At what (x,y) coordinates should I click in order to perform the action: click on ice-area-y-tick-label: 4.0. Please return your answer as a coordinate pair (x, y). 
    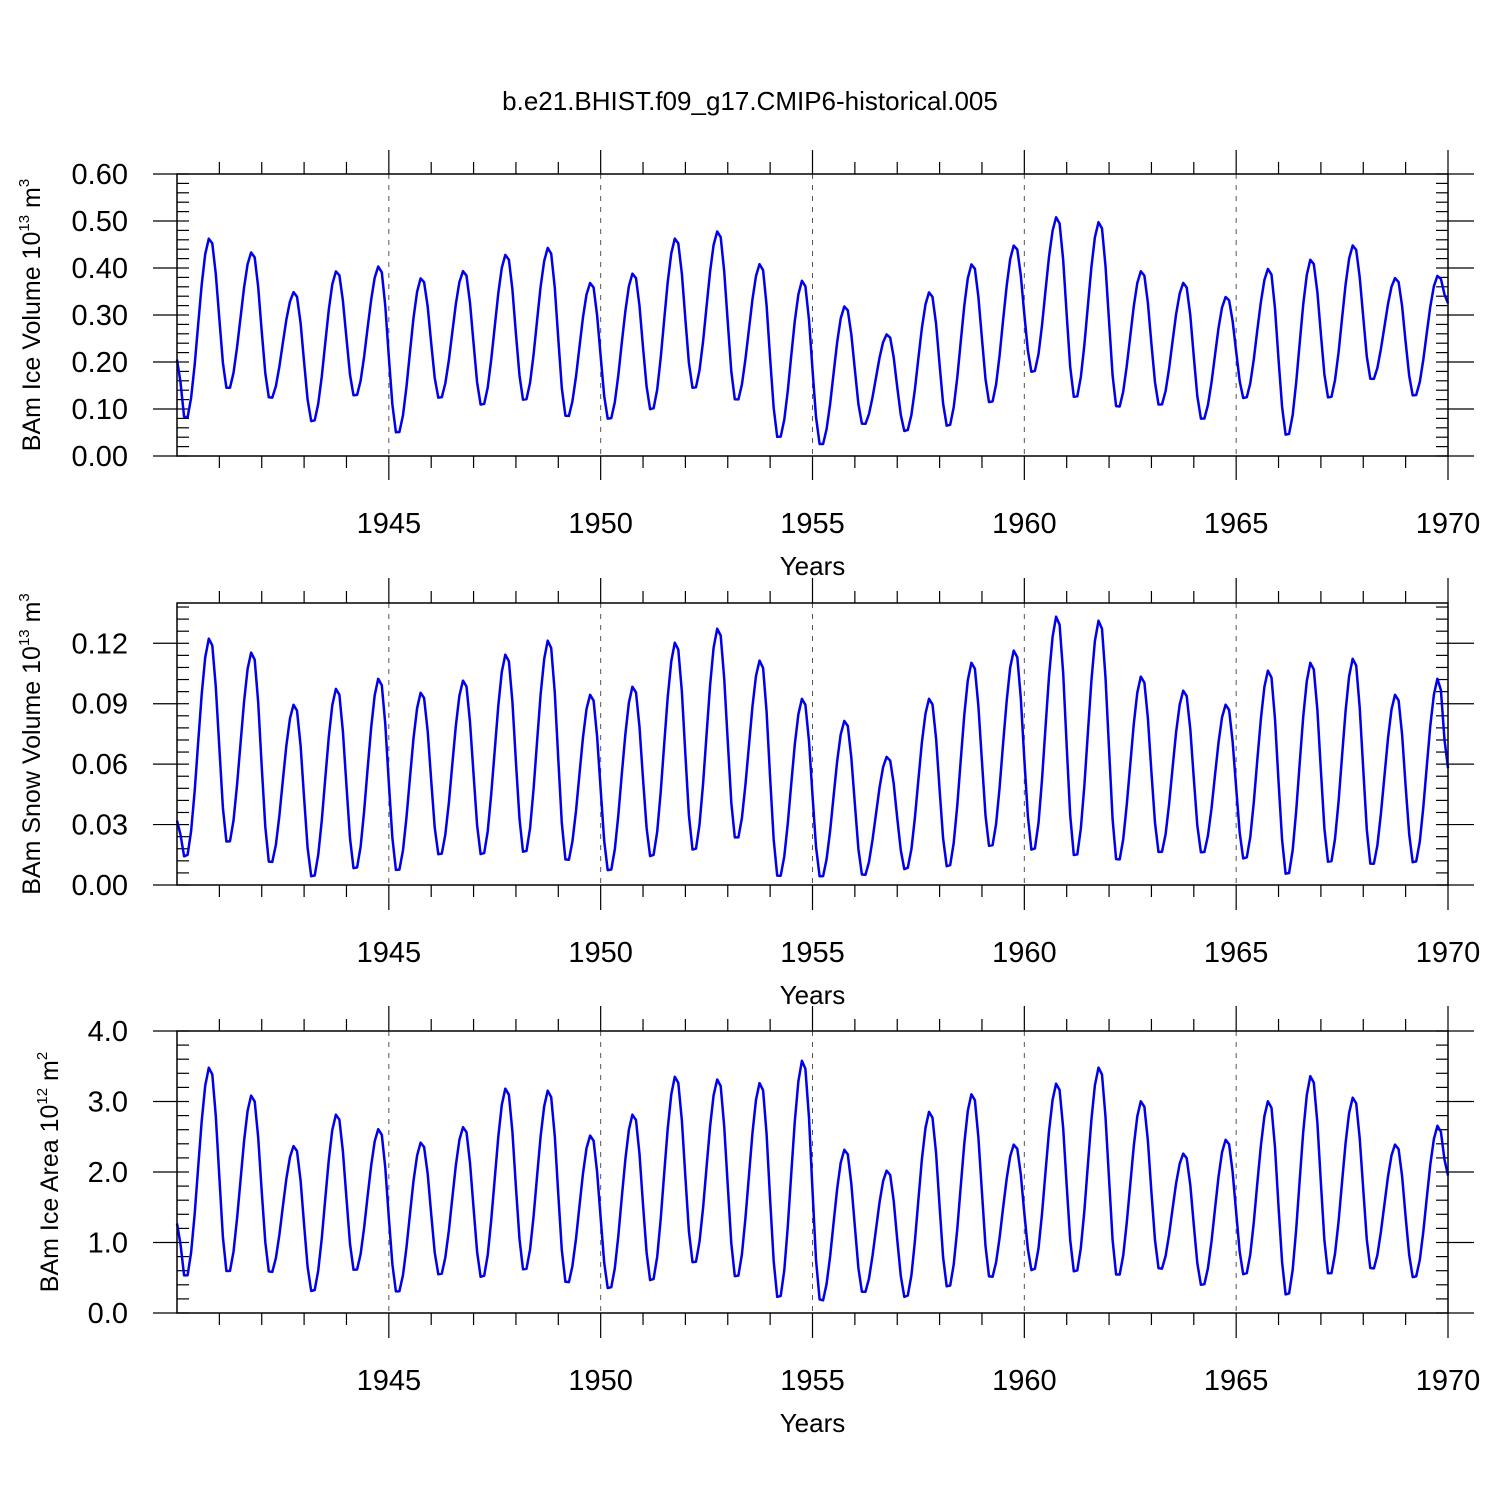
    Looking at the image, I should click on (108, 1032).